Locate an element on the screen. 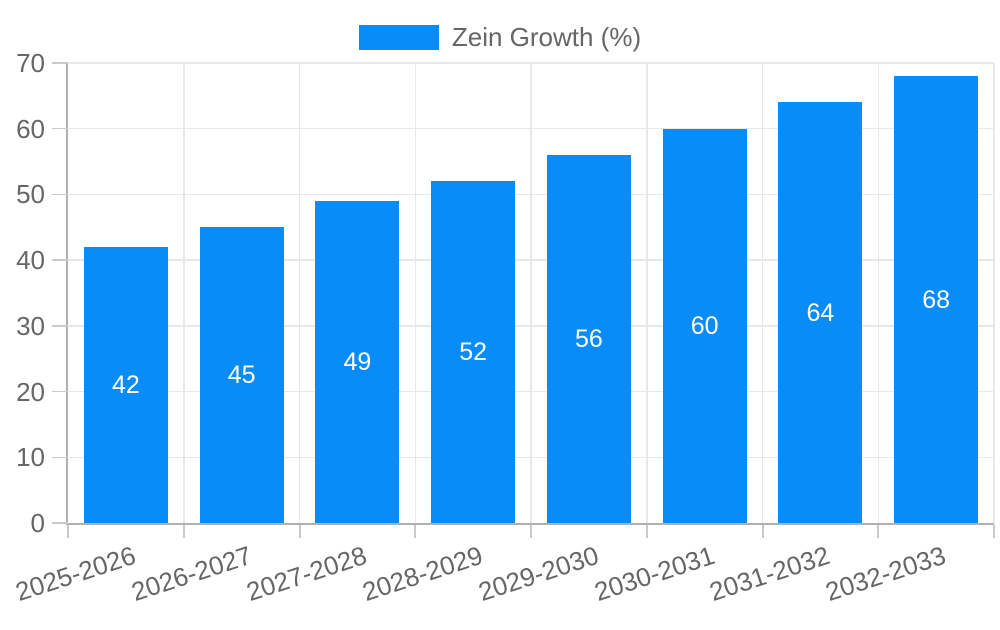  bar-value-label: 56 is located at coordinates (588, 339).